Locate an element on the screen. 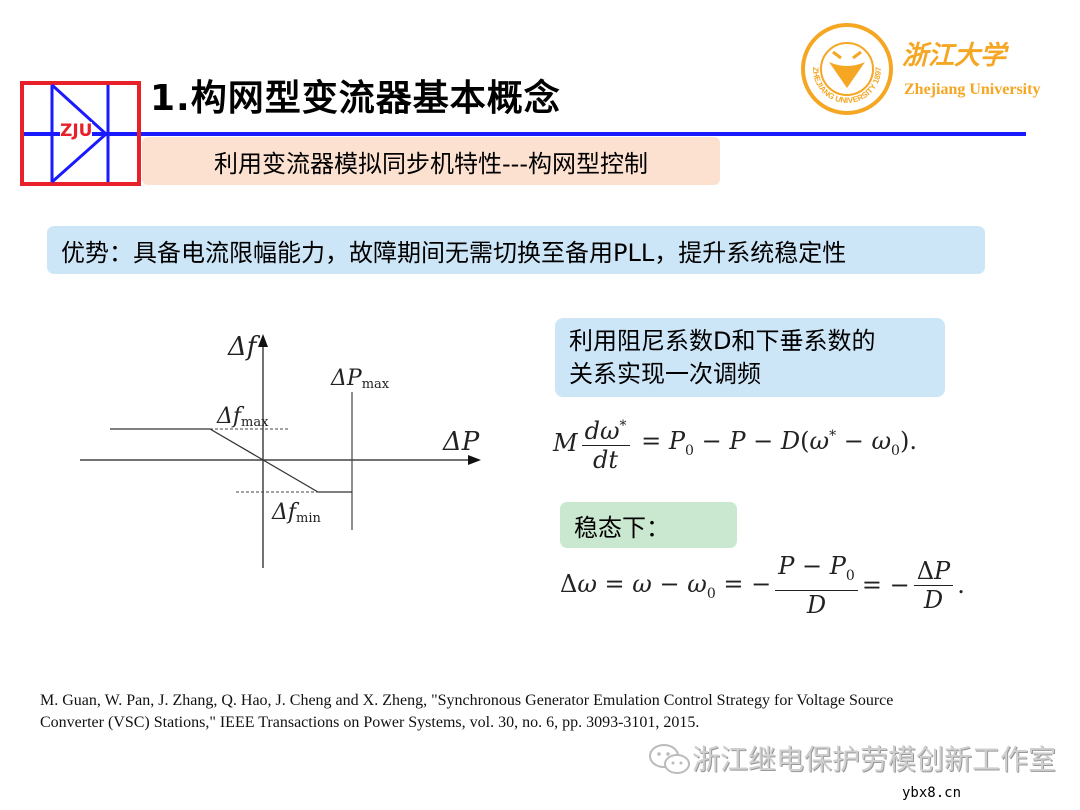 The width and height of the screenshot is (1080, 810). subtitle-box: 利用变流器模拟同步机特性---构网型控制 is located at coordinates (431, 161).